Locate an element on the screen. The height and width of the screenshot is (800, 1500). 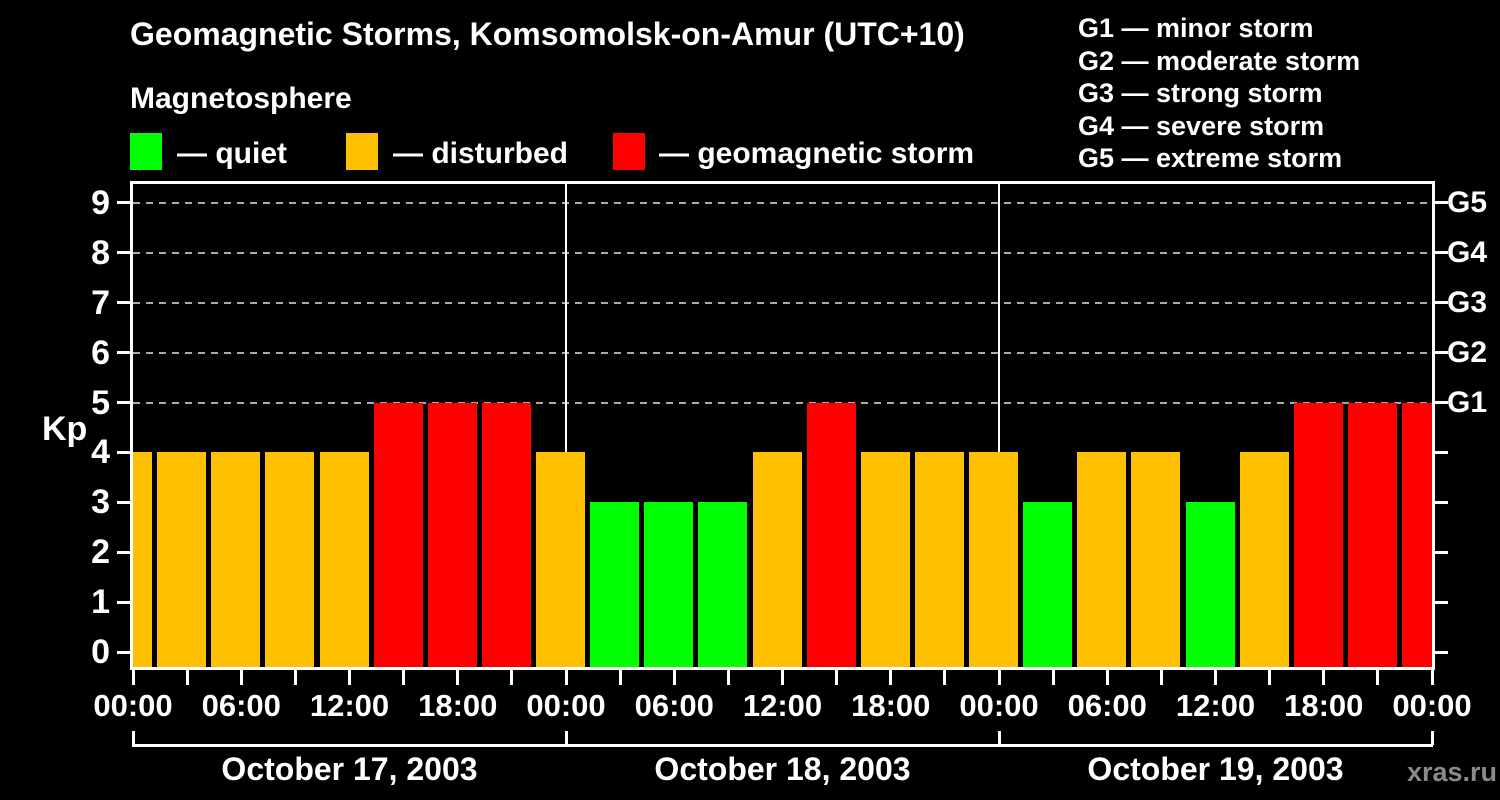
y-axis-label-4: 4 is located at coordinates (100, 452).